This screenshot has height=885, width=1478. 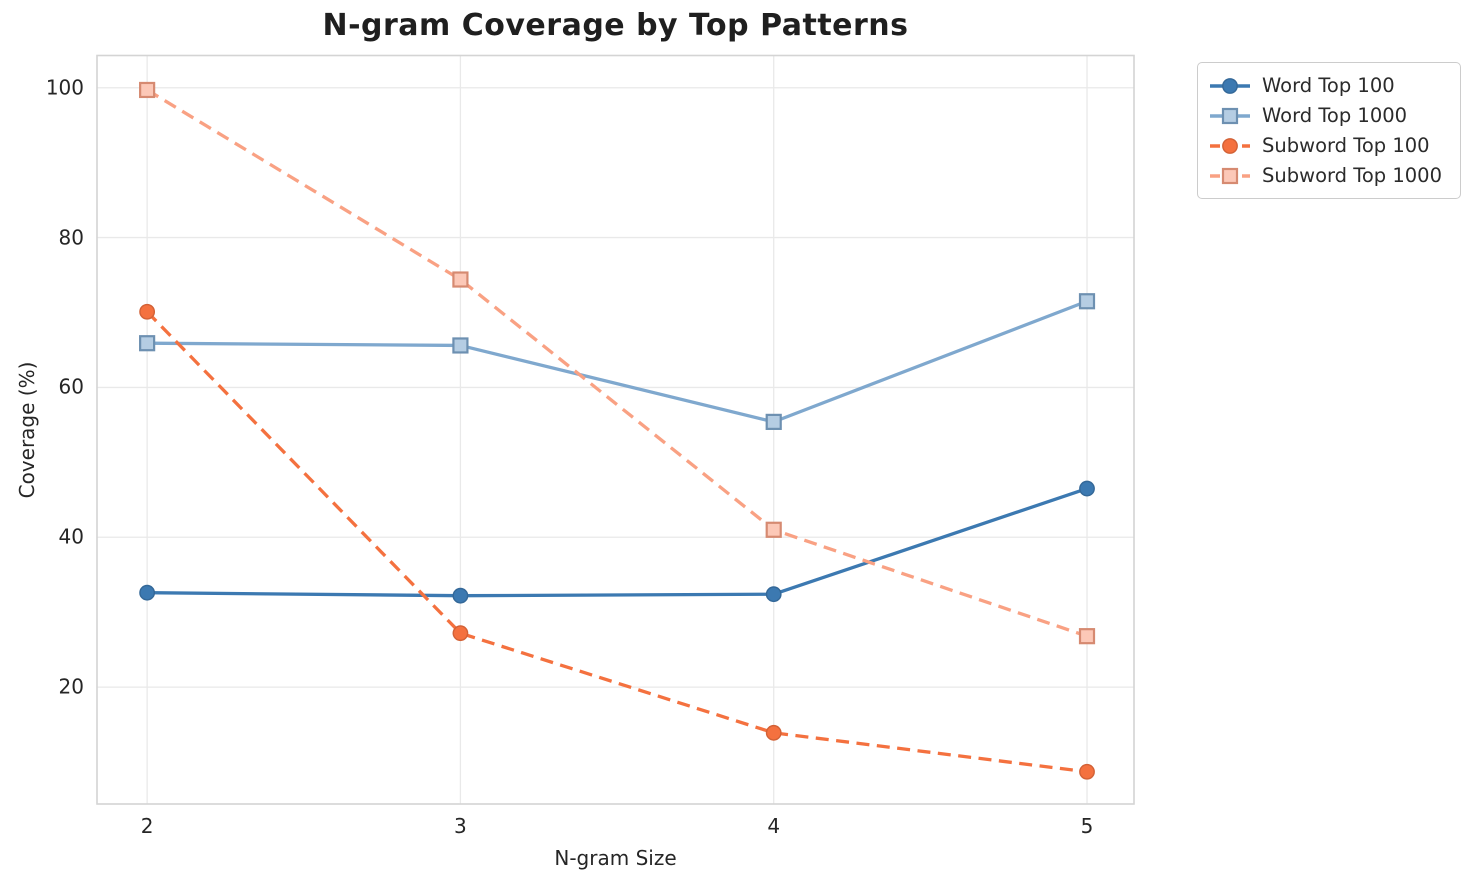 What do you see at coordinates (460, 633) in the screenshot?
I see `marker-subword-top-100-x3` at bounding box center [460, 633].